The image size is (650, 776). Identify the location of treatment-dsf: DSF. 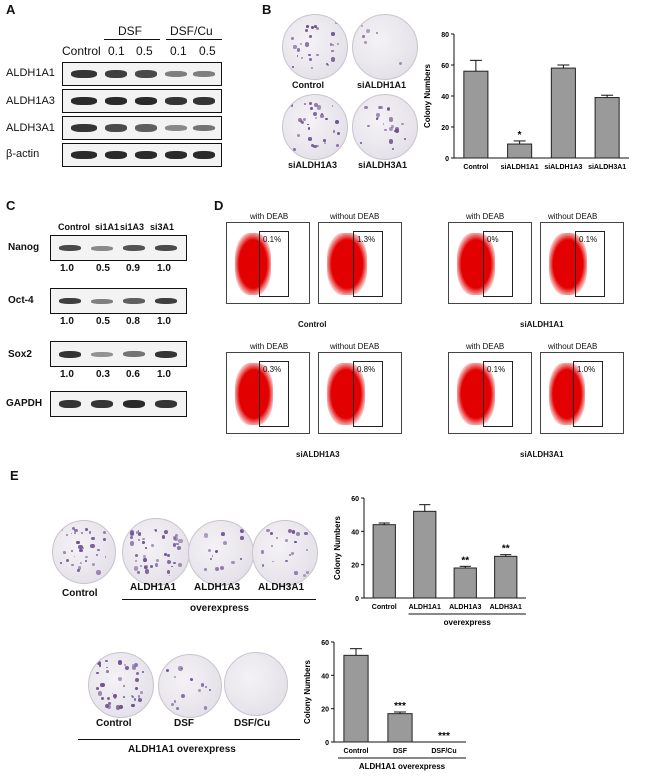
(130, 31).